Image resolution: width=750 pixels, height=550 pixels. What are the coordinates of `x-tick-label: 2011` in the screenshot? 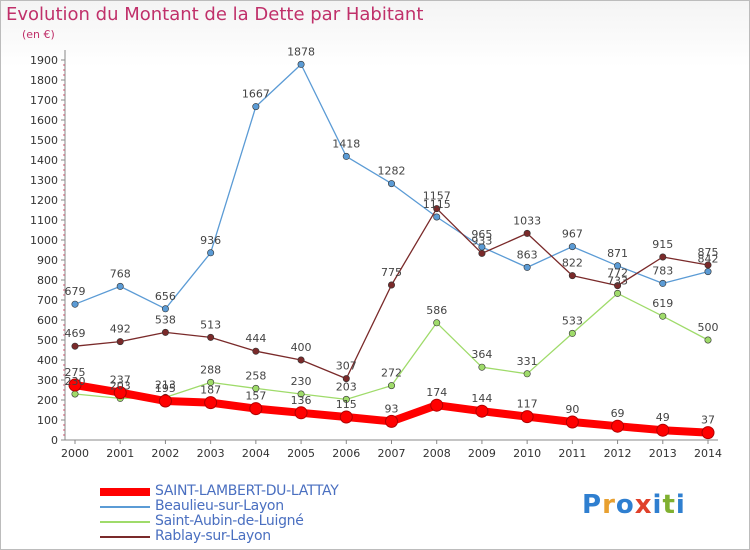 It's located at (572, 453).